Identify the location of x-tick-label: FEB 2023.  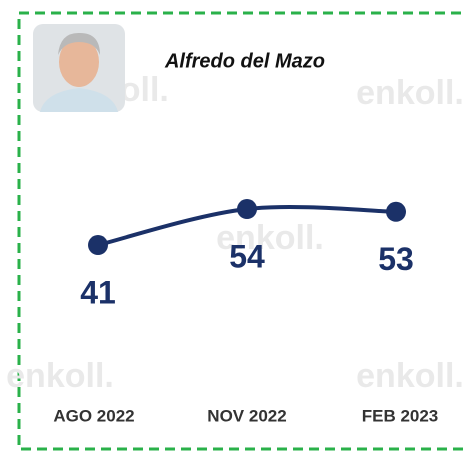
(400, 415).